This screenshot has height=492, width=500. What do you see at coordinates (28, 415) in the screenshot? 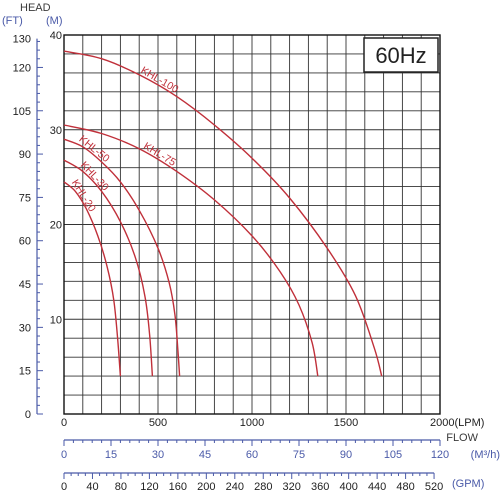
I see `head-ft-tick-label: 0` at bounding box center [28, 415].